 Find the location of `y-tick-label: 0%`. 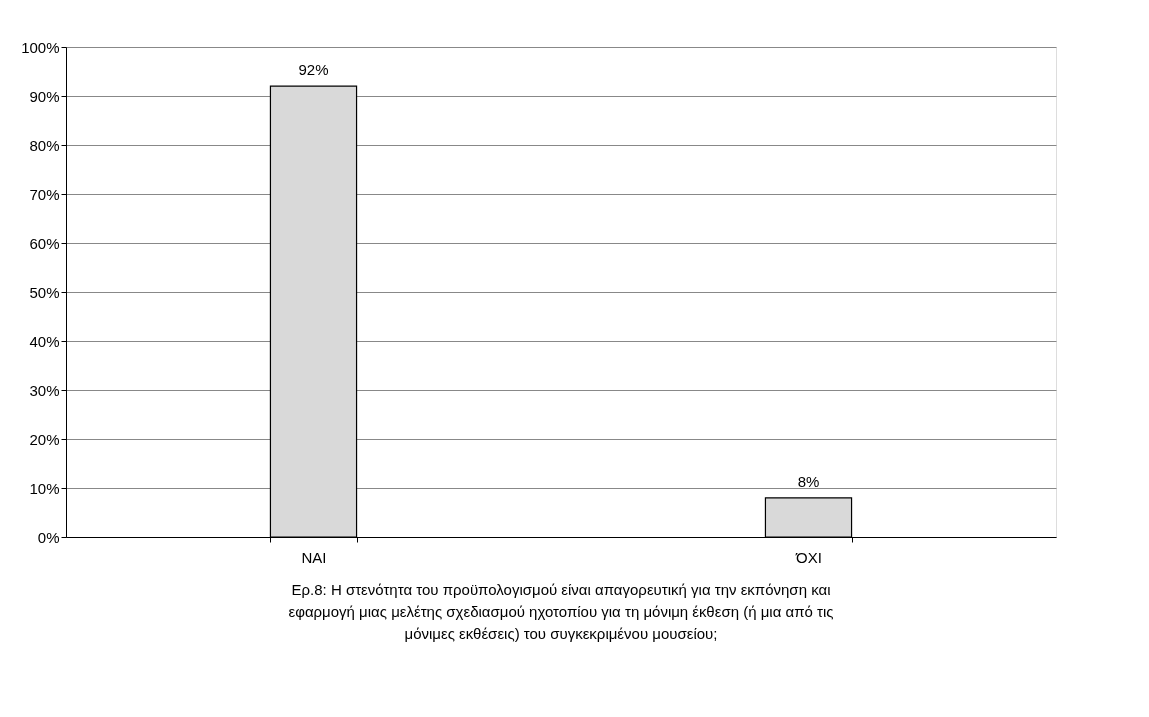

y-tick-label: 0% is located at coordinates (48, 537).